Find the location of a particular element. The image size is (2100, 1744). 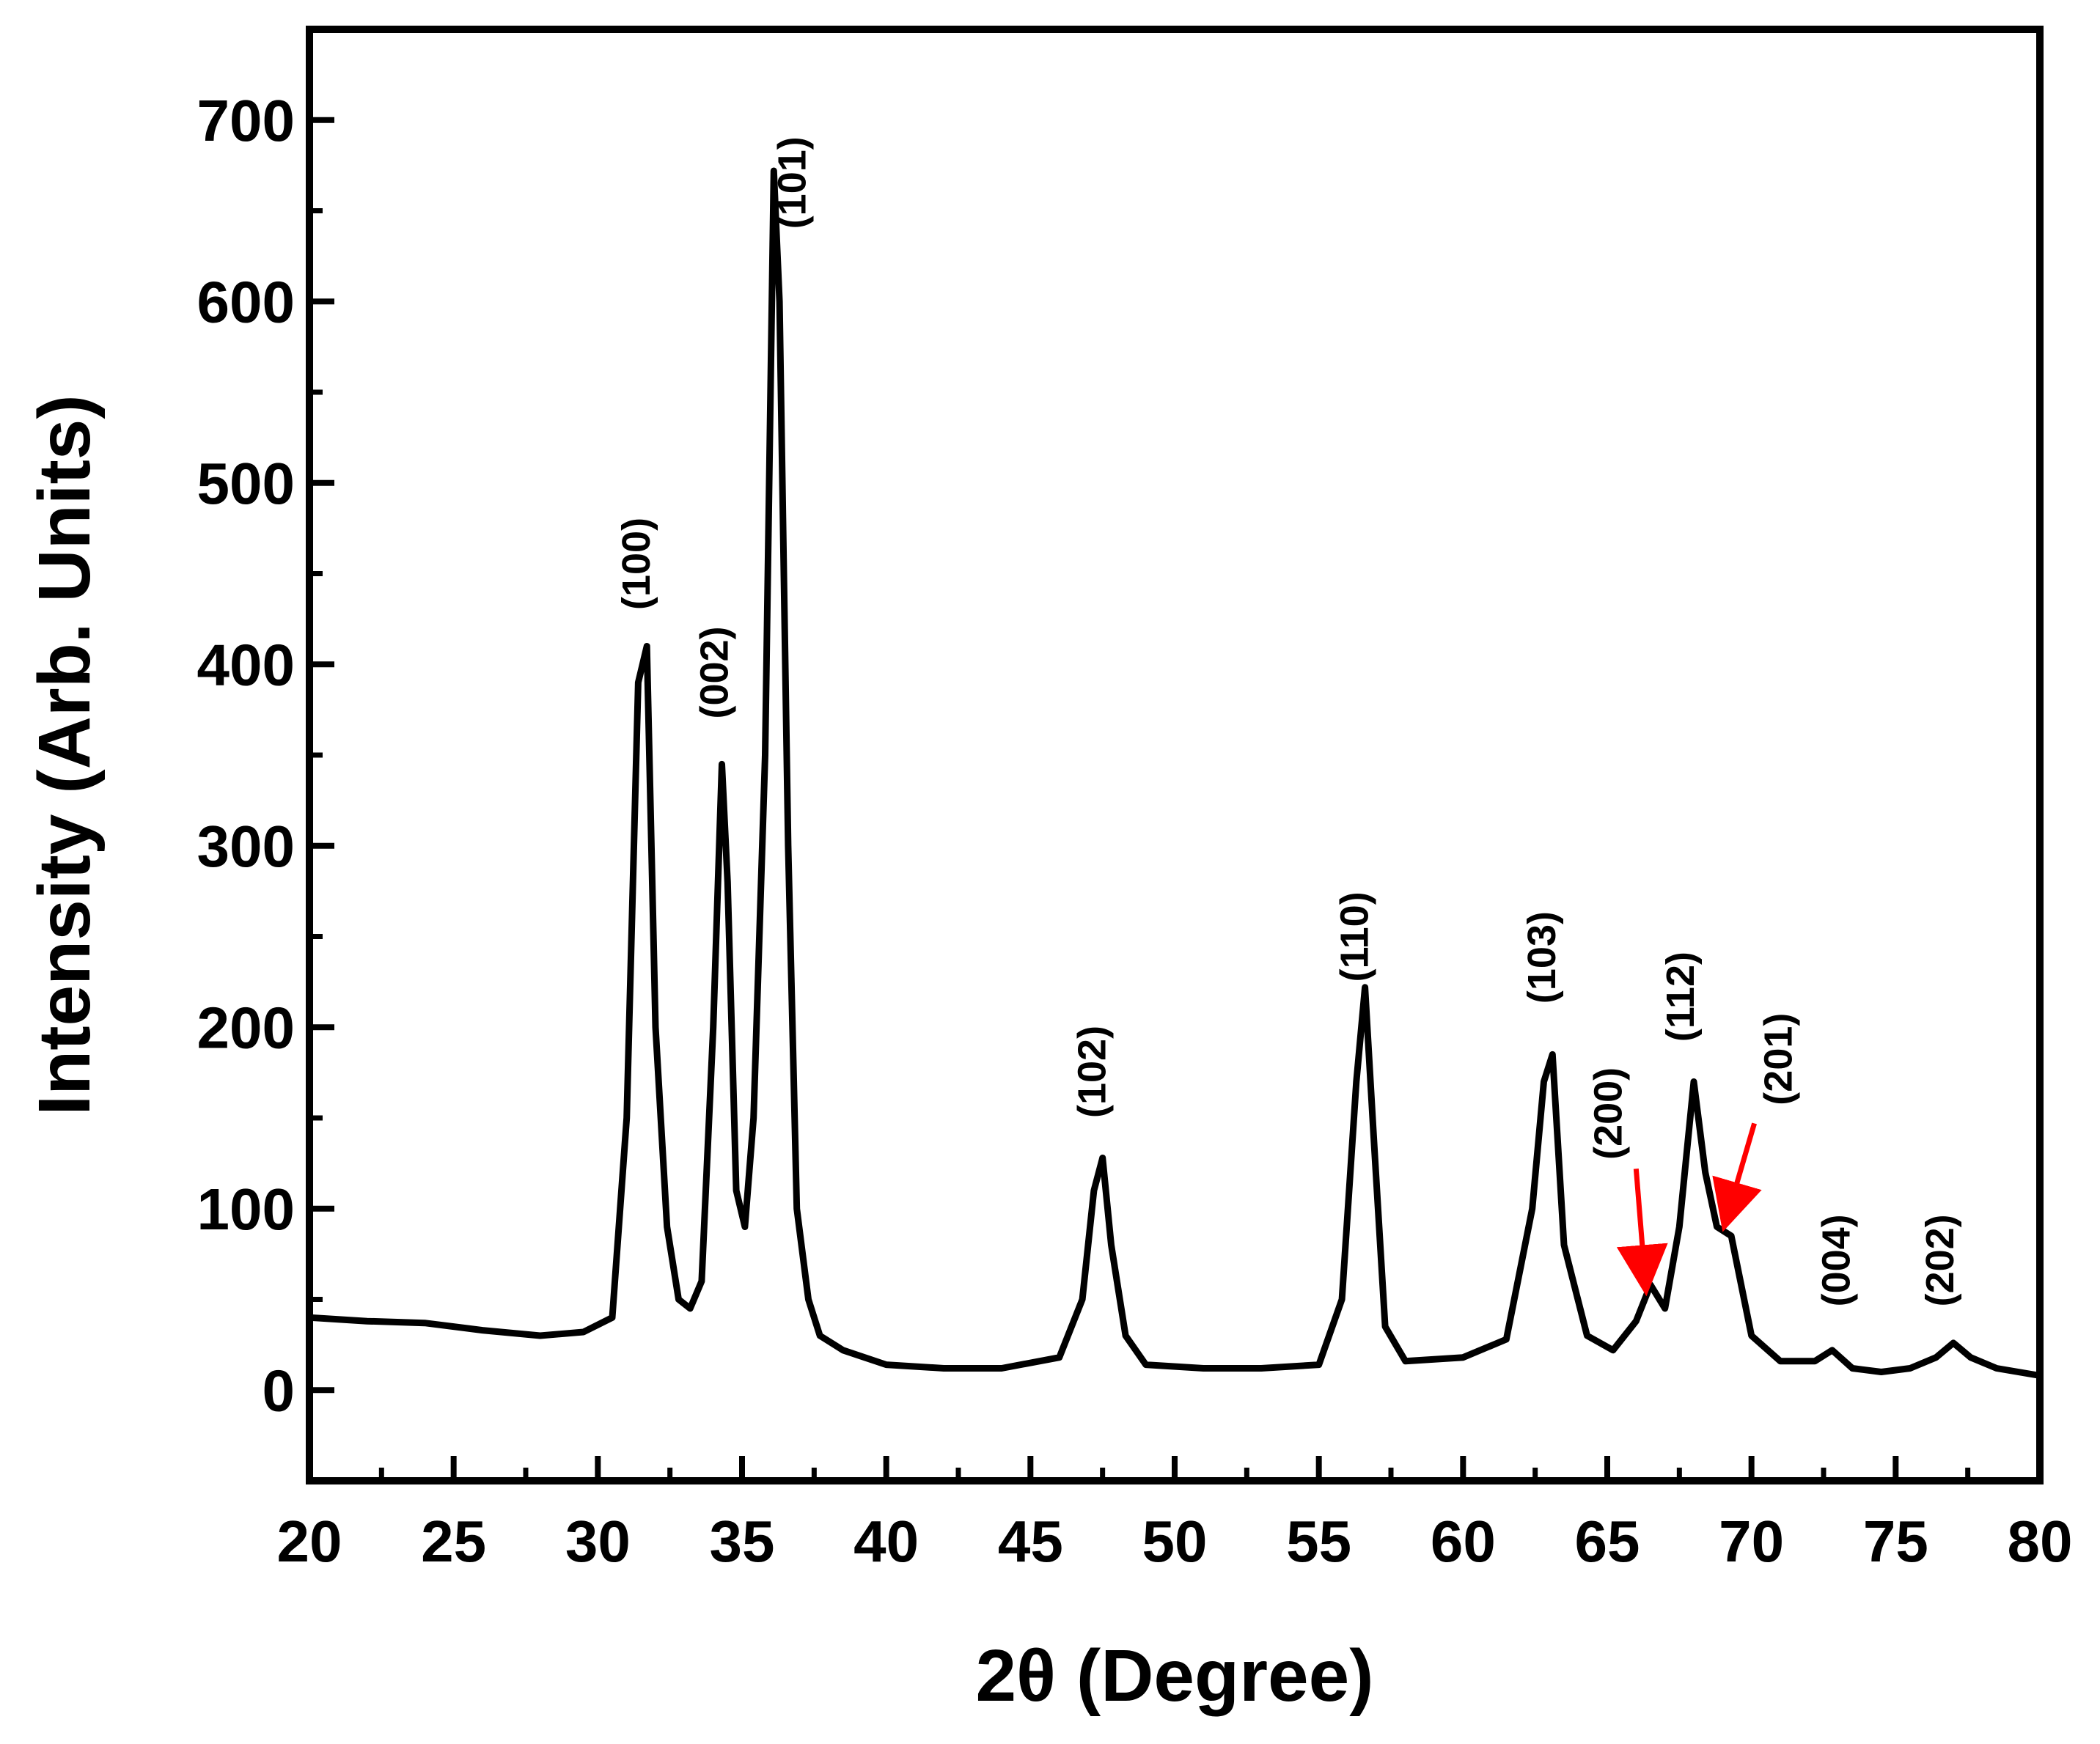

peak-label: (201) is located at coordinates (1779, 1059).